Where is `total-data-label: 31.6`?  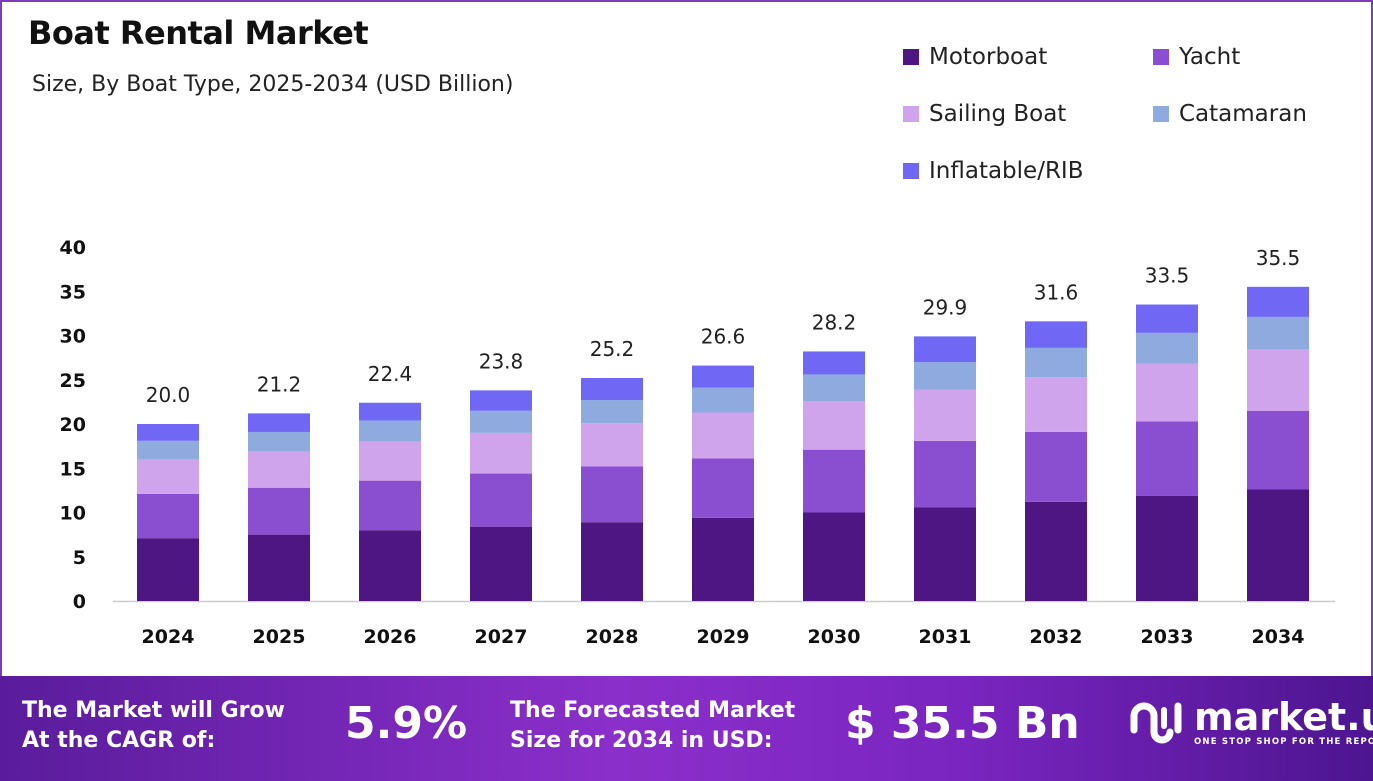 total-data-label: 31.6 is located at coordinates (1056, 292).